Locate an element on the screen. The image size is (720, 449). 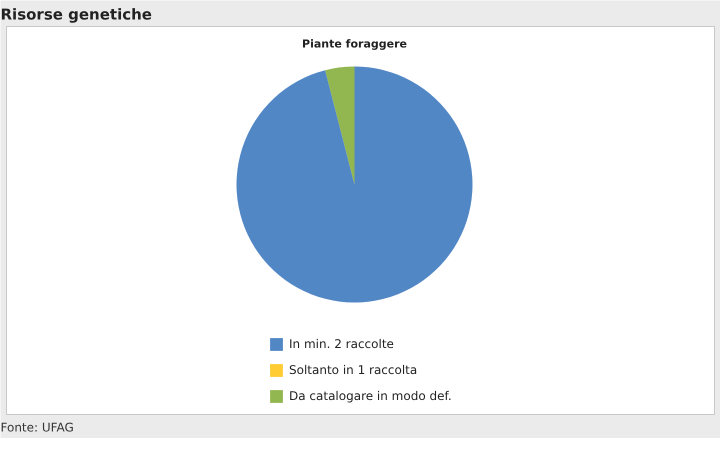
text: Risorse genetiche is located at coordinates (76, 15).